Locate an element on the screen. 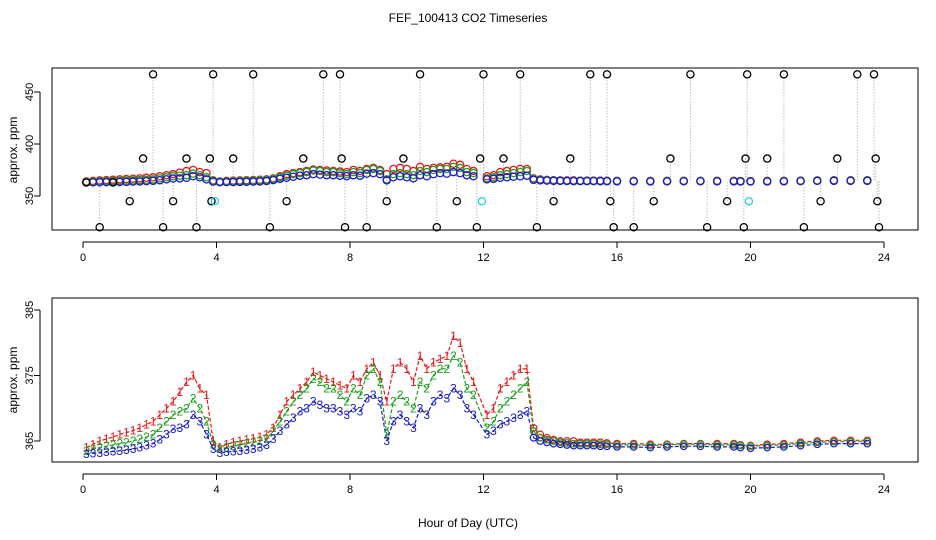  bottom-y-tick-label: 375 is located at coordinates (30, 375).